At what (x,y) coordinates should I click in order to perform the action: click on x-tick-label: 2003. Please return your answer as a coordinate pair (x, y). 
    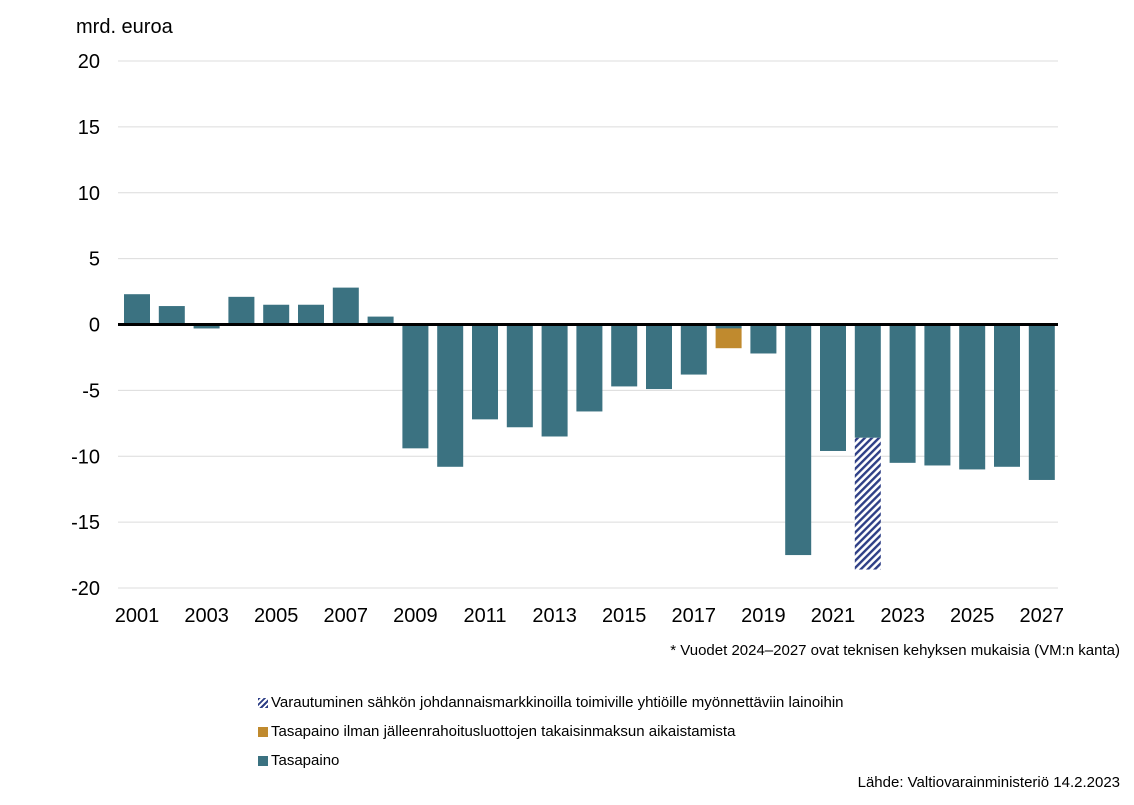
    Looking at the image, I should click on (206, 616).